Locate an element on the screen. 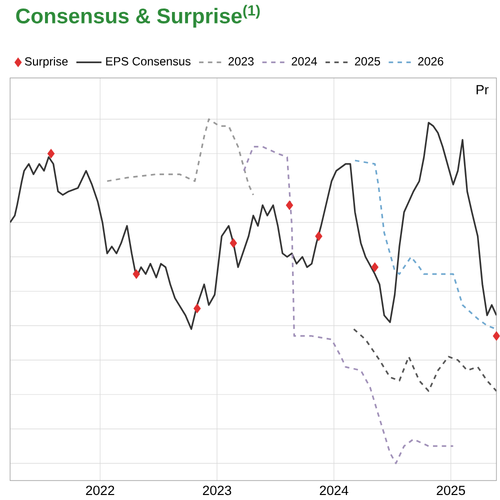  x-tick-label: 2025 is located at coordinates (451, 491).